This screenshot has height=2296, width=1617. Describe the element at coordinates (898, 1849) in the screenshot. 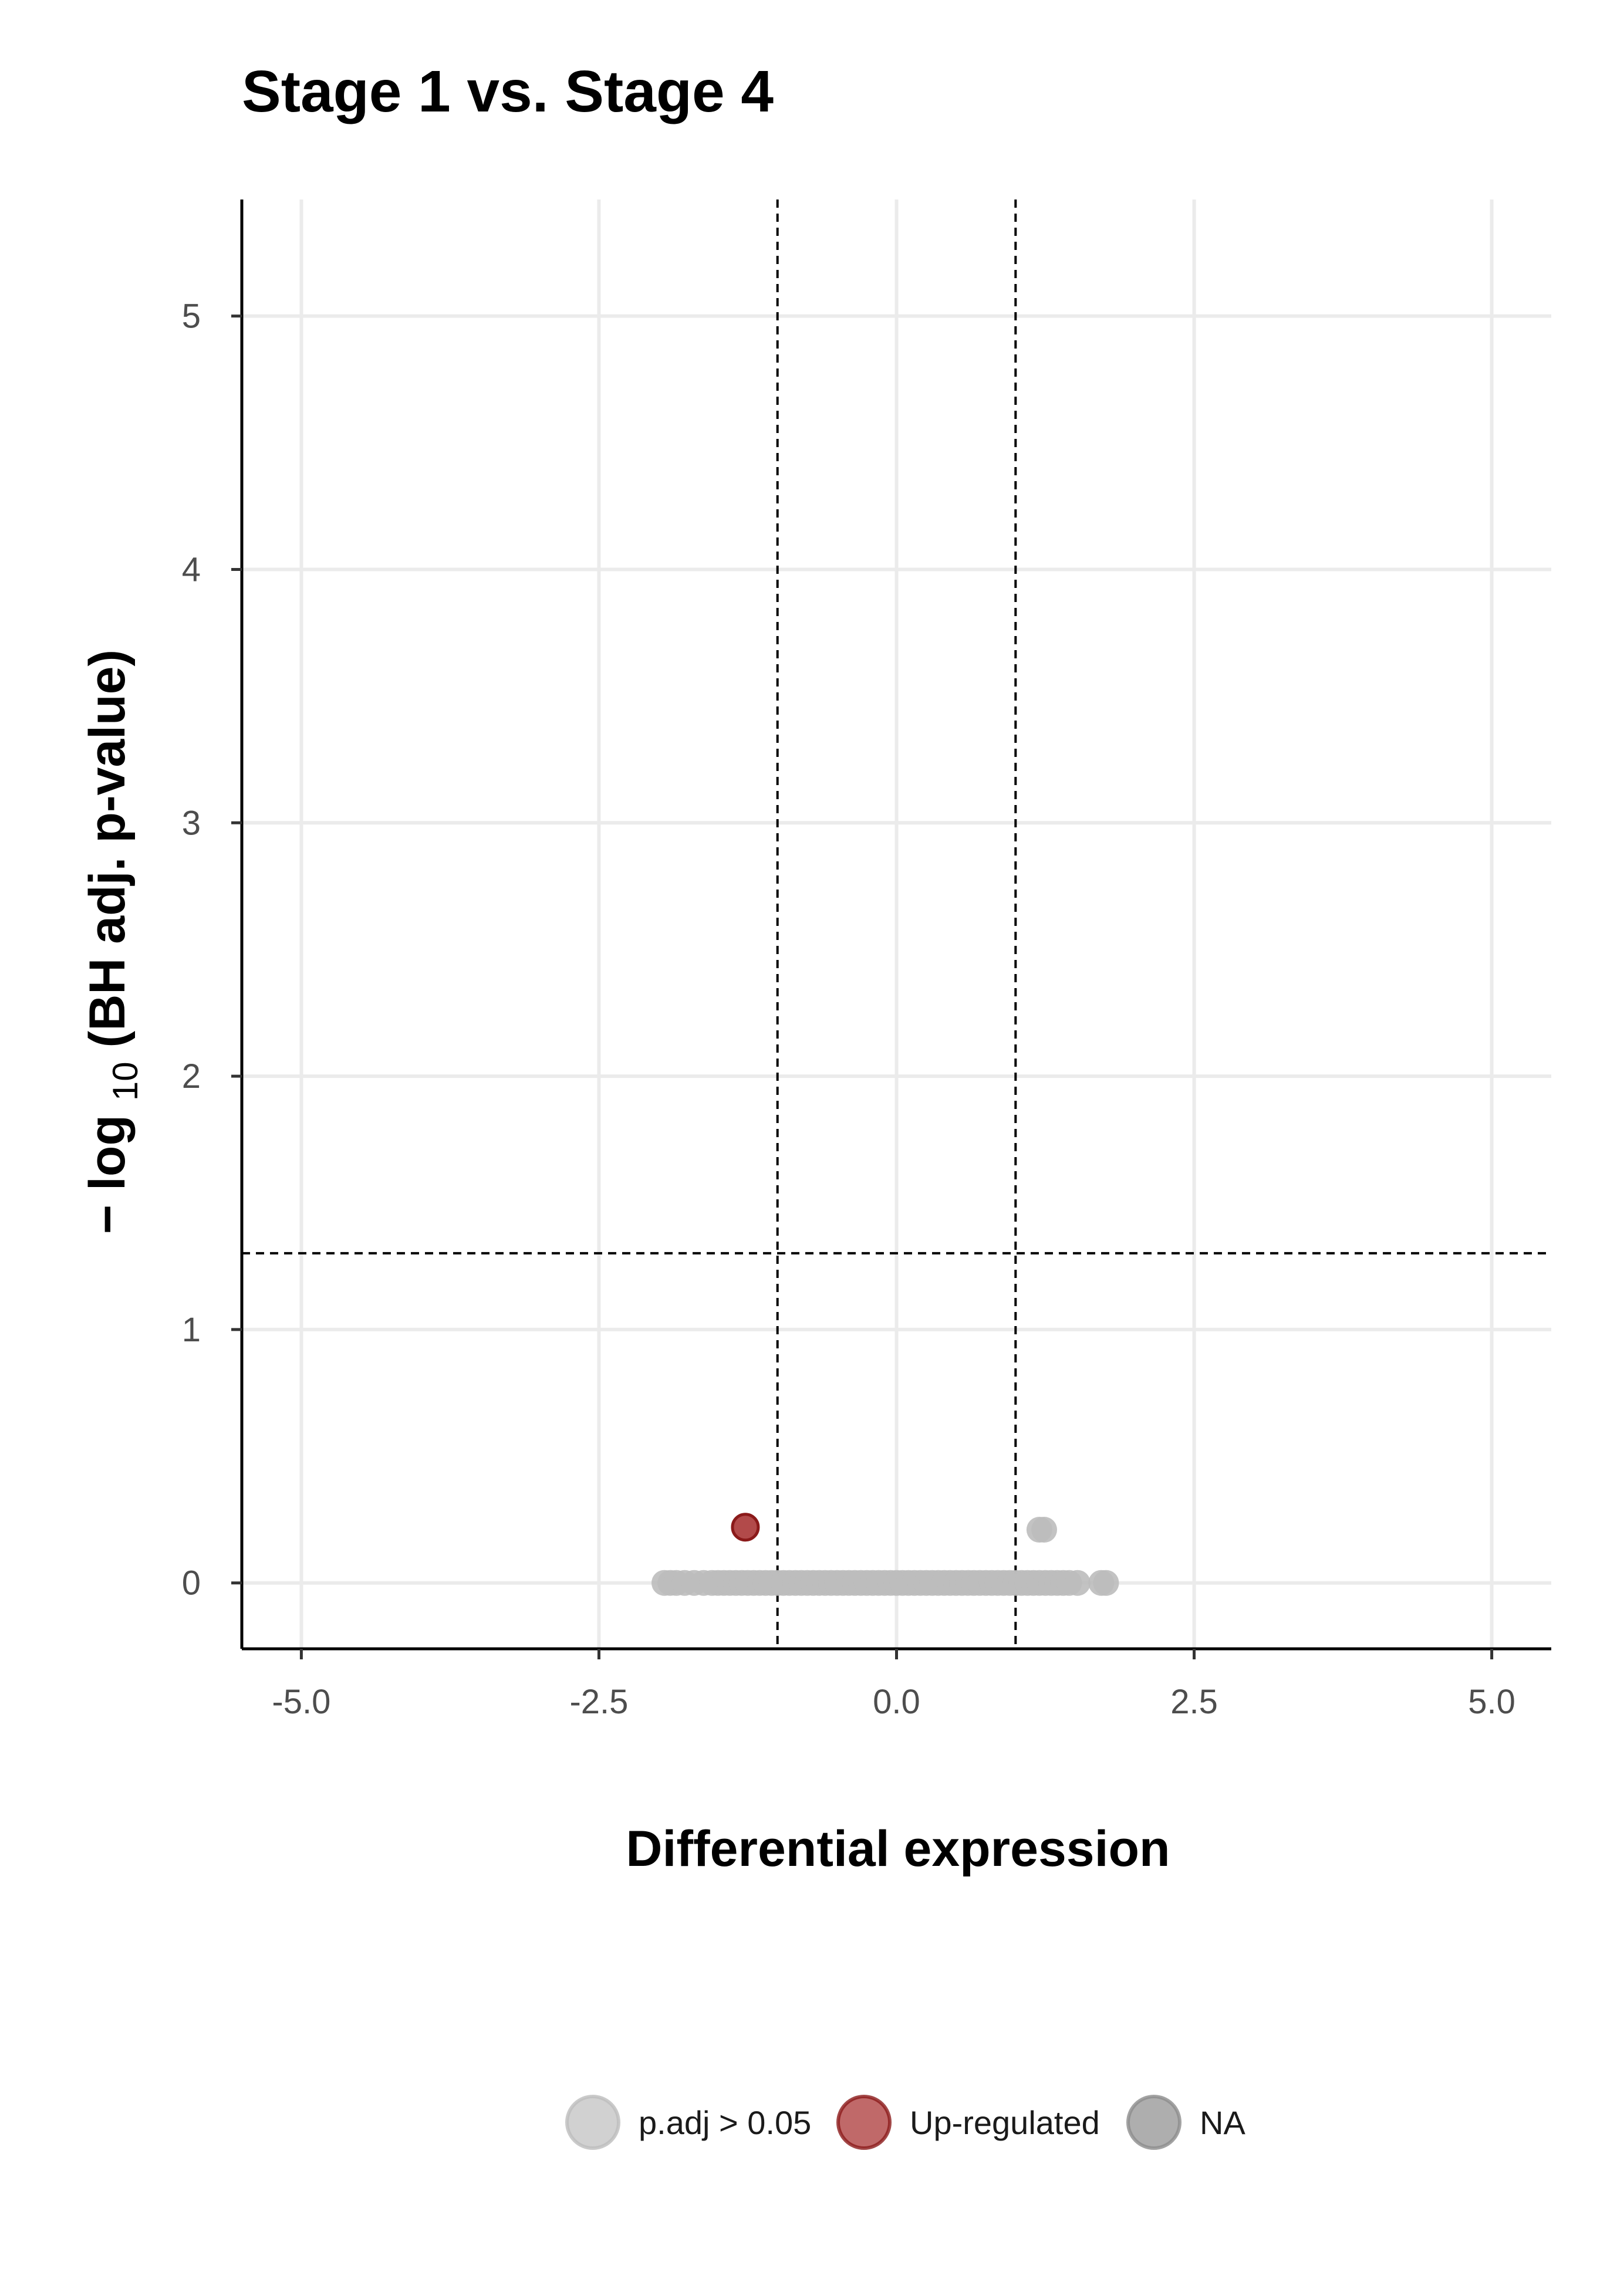

I see `x-axis-title: Differential expression` at that location.